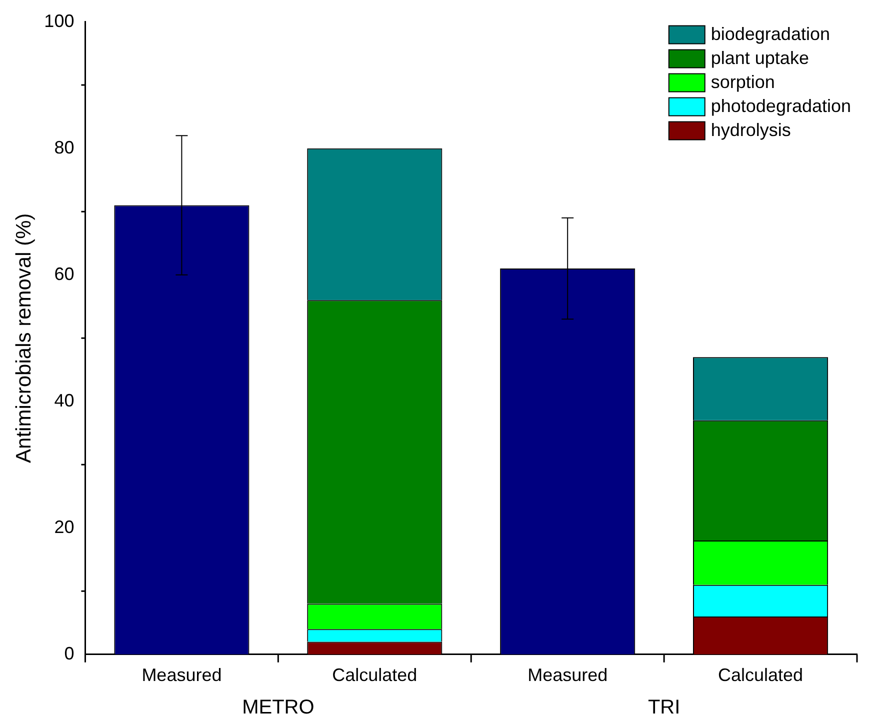  I want to click on text: METRO, so click(278, 707).